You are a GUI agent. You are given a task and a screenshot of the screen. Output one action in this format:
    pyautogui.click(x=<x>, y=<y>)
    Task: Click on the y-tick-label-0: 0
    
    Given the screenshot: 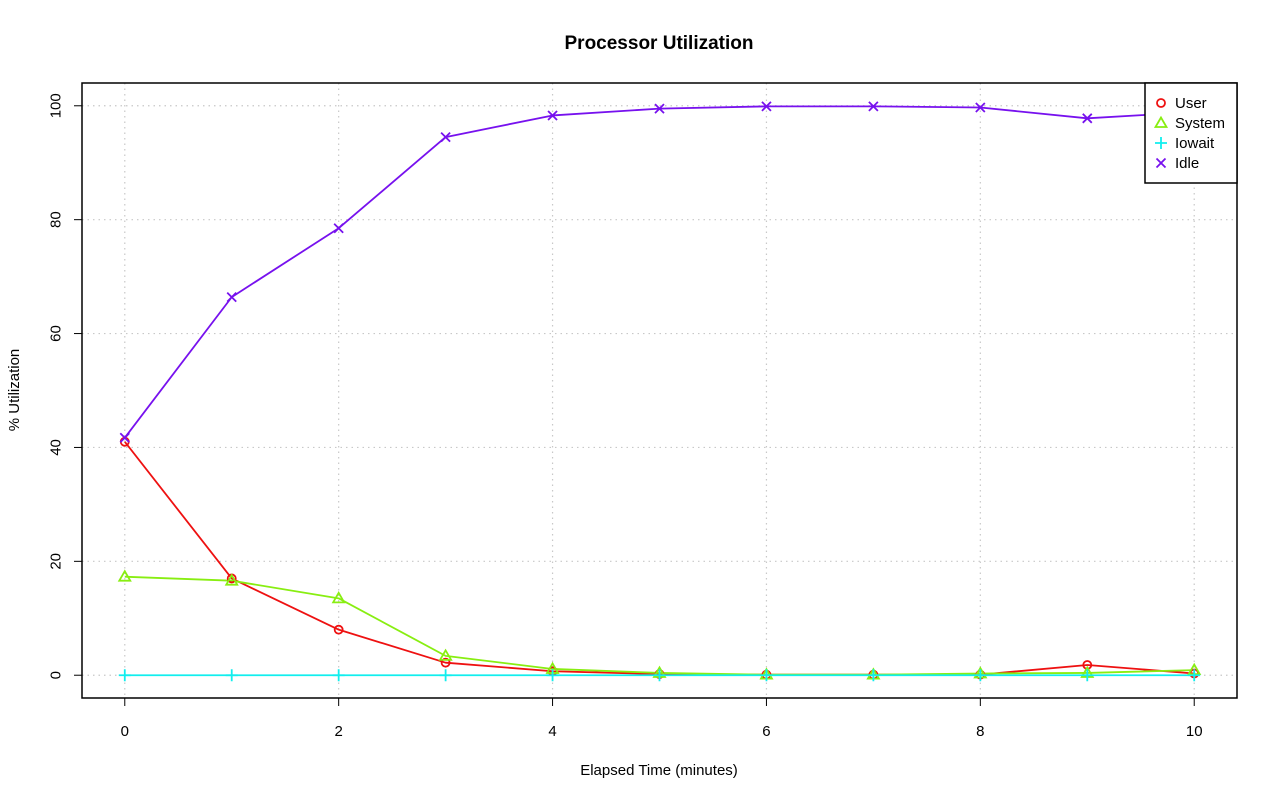 What is the action you would take?
    pyautogui.click(x=56, y=675)
    